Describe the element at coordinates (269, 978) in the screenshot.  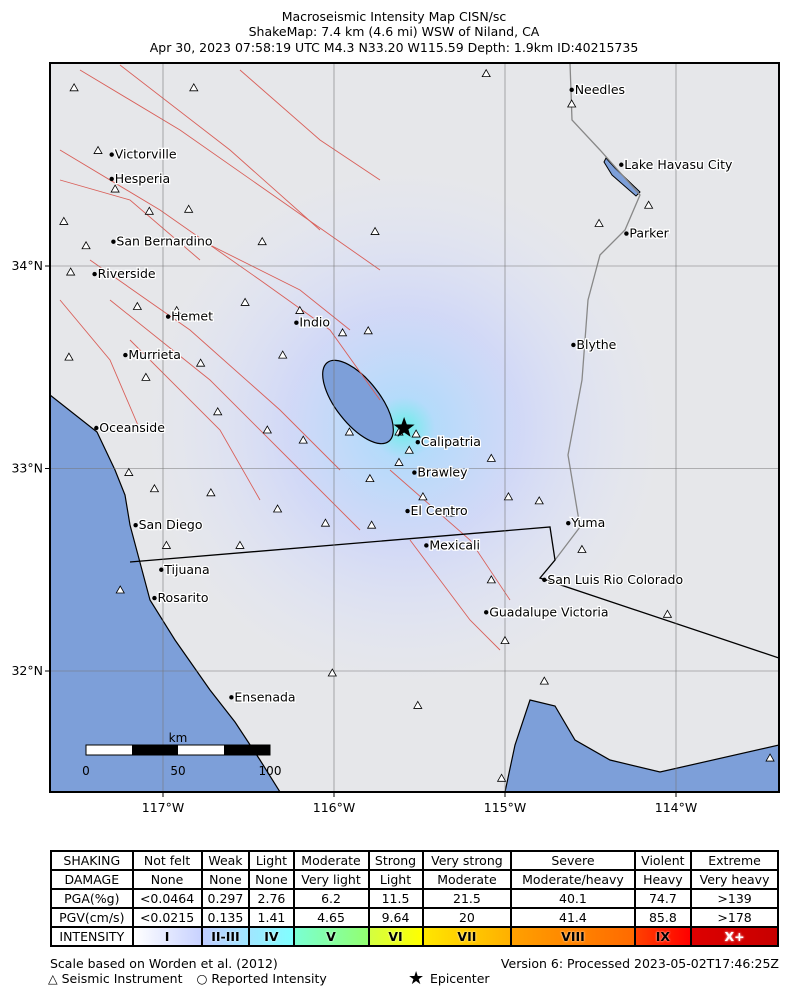
I see `key-reported: Reported Intensity` at that location.